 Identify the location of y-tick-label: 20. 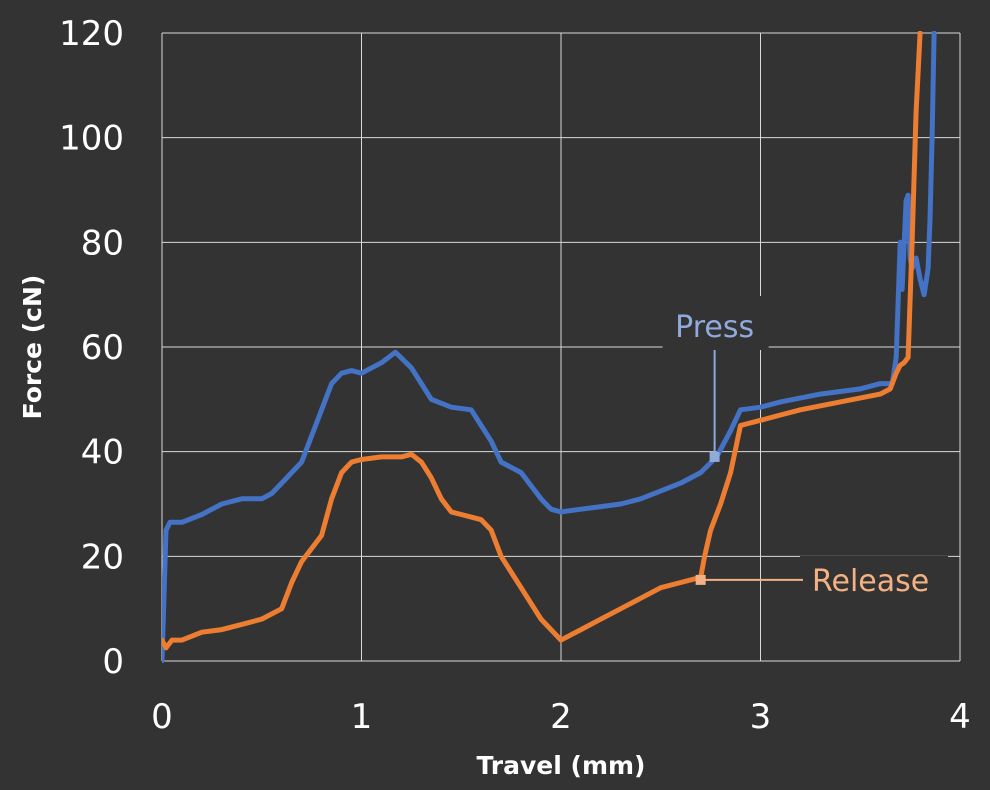
(102, 557).